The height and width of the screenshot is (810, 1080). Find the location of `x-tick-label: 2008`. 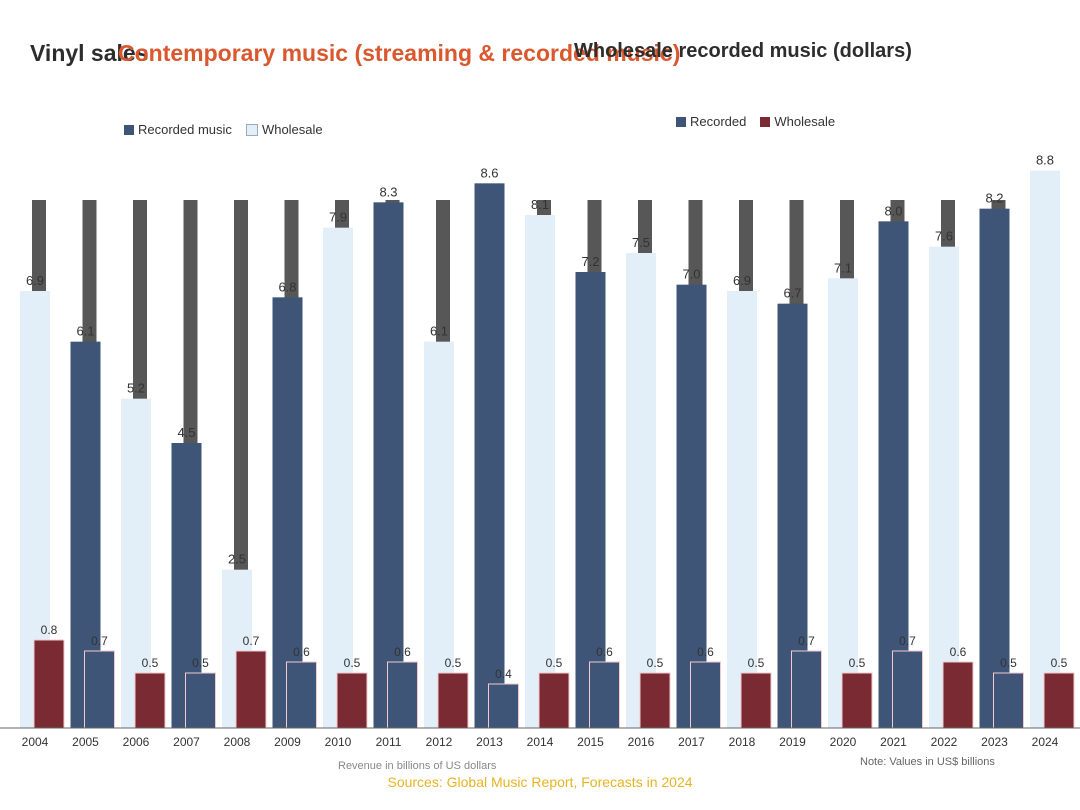

x-tick-label: 2008 is located at coordinates (237, 742).